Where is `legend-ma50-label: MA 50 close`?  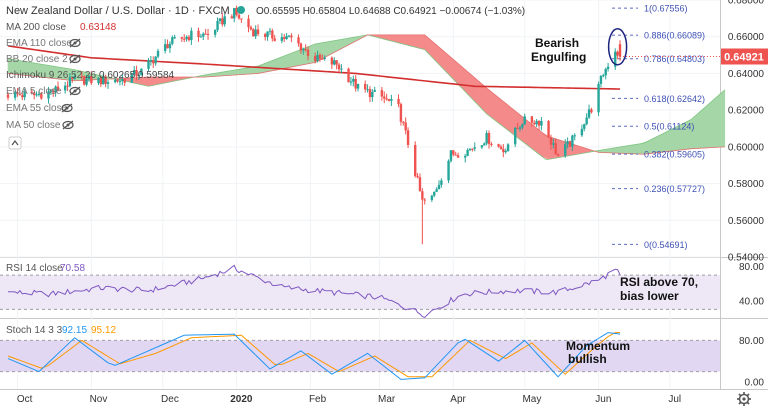 legend-ma50-label: MA 50 close is located at coordinates (33, 125).